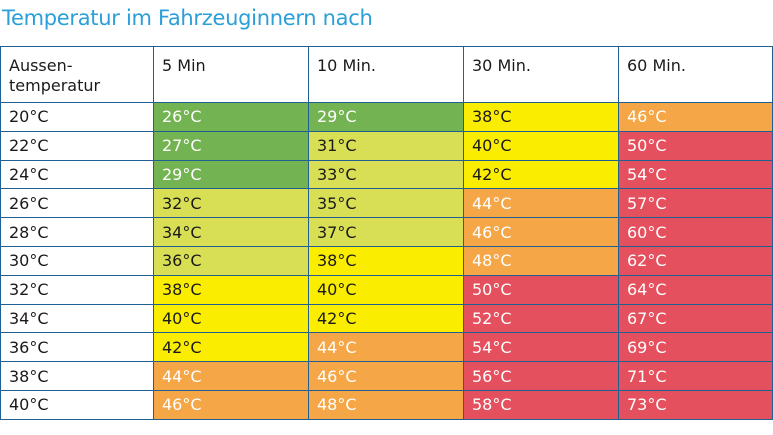 This screenshot has height=435, width=773. I want to click on table-row: 30°C 36°C 38°C 48°C 62°C, so click(386, 260).